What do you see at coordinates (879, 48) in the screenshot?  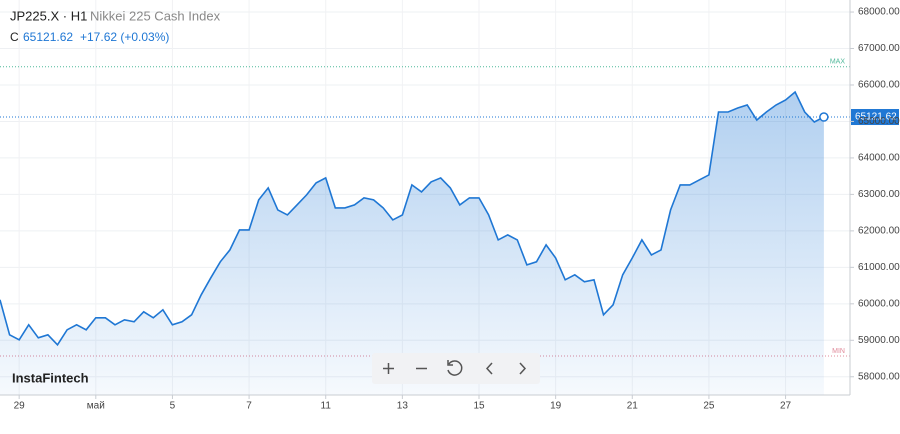 I see `y-tick-label: 67000.00` at bounding box center [879, 48].